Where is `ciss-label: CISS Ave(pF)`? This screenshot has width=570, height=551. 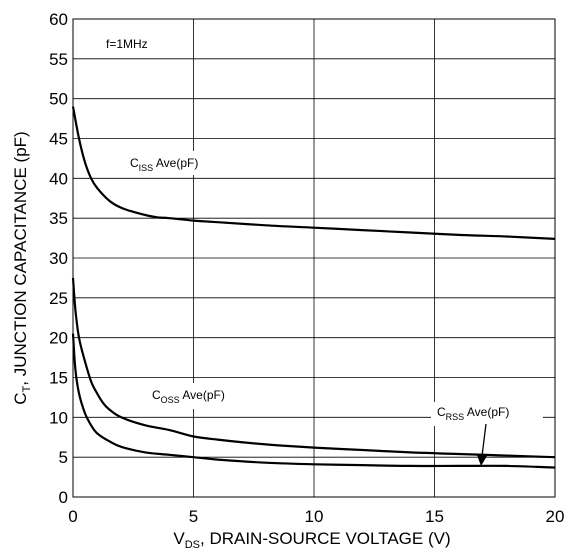 ciss-label: CISS Ave(pF) is located at coordinates (164, 164).